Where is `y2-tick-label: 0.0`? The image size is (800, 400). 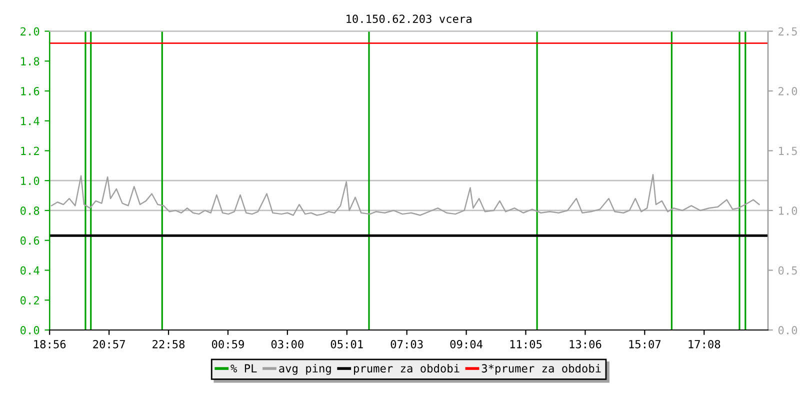 y2-tick-label: 0.0 is located at coordinates (788, 330).